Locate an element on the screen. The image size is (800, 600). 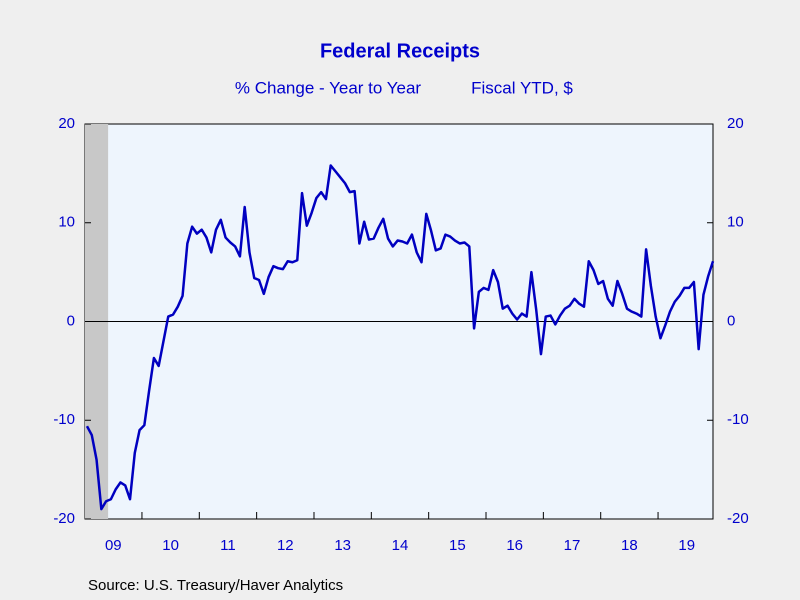
y-tick-label: -20 is located at coordinates (64, 518).